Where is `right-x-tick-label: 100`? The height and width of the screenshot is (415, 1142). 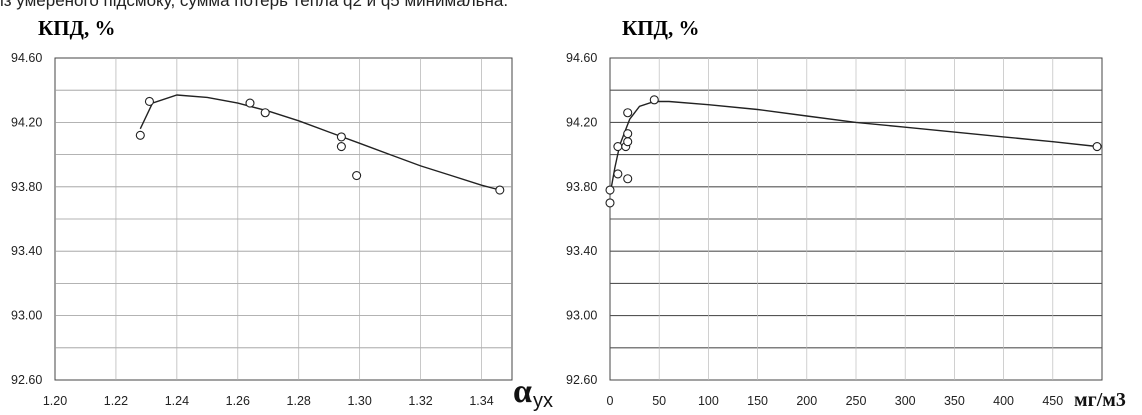 right-x-tick-label: 100 is located at coordinates (708, 401).